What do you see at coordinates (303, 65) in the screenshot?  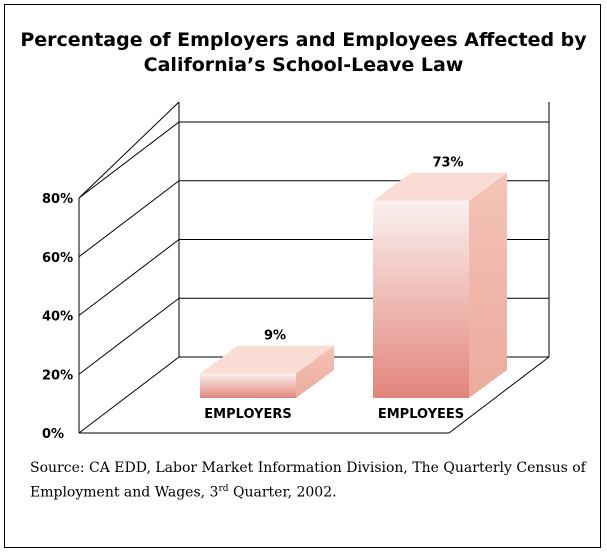 I see `chart-title-line-2: California’s School-Leave Law` at bounding box center [303, 65].